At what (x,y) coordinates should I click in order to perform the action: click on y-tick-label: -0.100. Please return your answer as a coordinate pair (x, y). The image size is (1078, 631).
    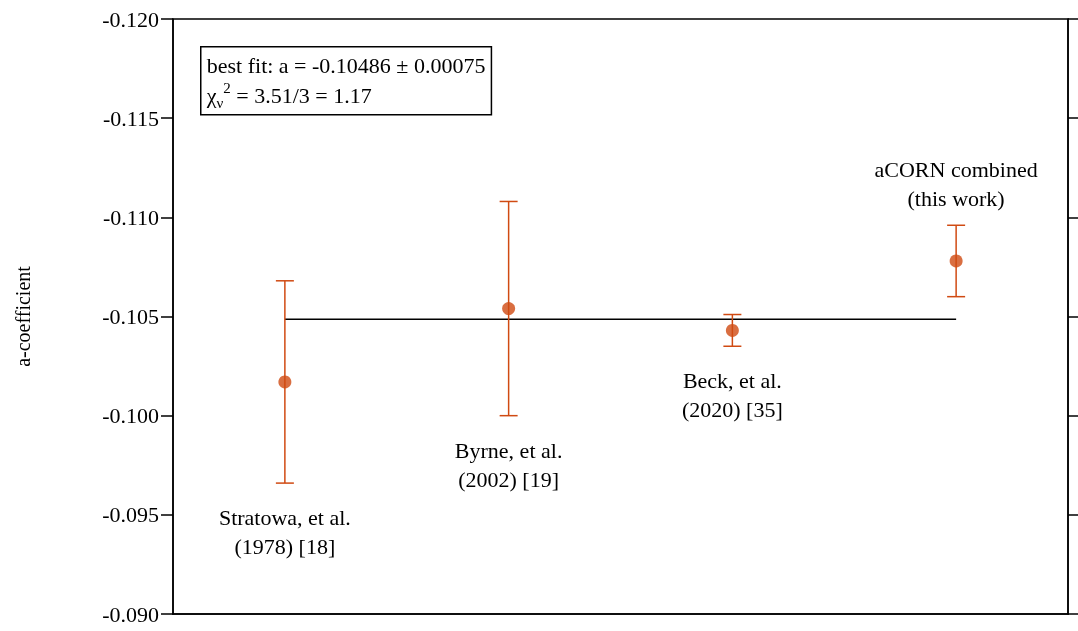
    Looking at the image, I should click on (130, 416).